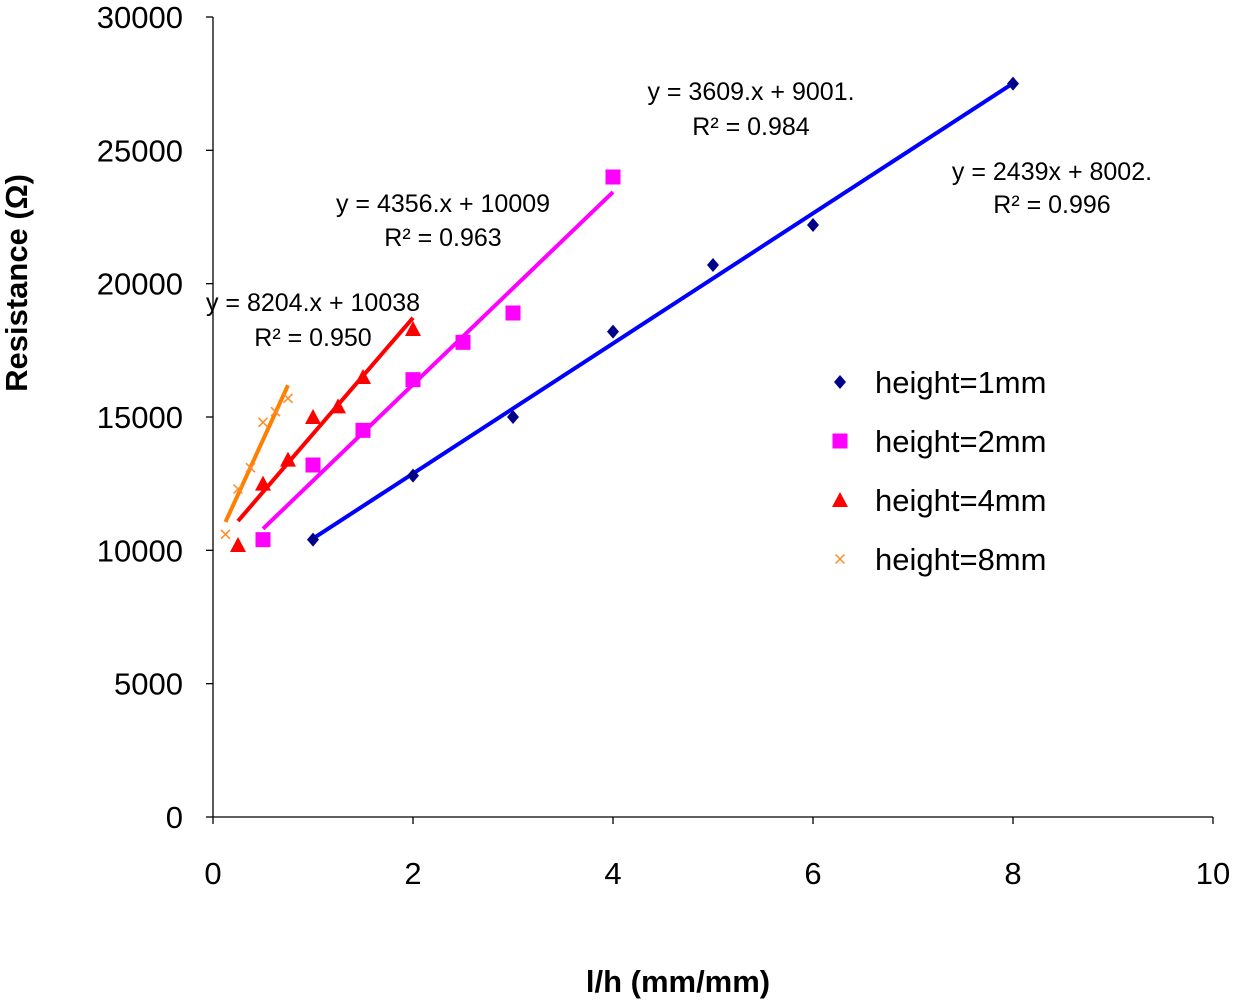 The width and height of the screenshot is (1234, 1000). Describe the element at coordinates (750, 92) in the screenshot. I see `trendline-equation: y = 3609.x + 9001.` at that location.